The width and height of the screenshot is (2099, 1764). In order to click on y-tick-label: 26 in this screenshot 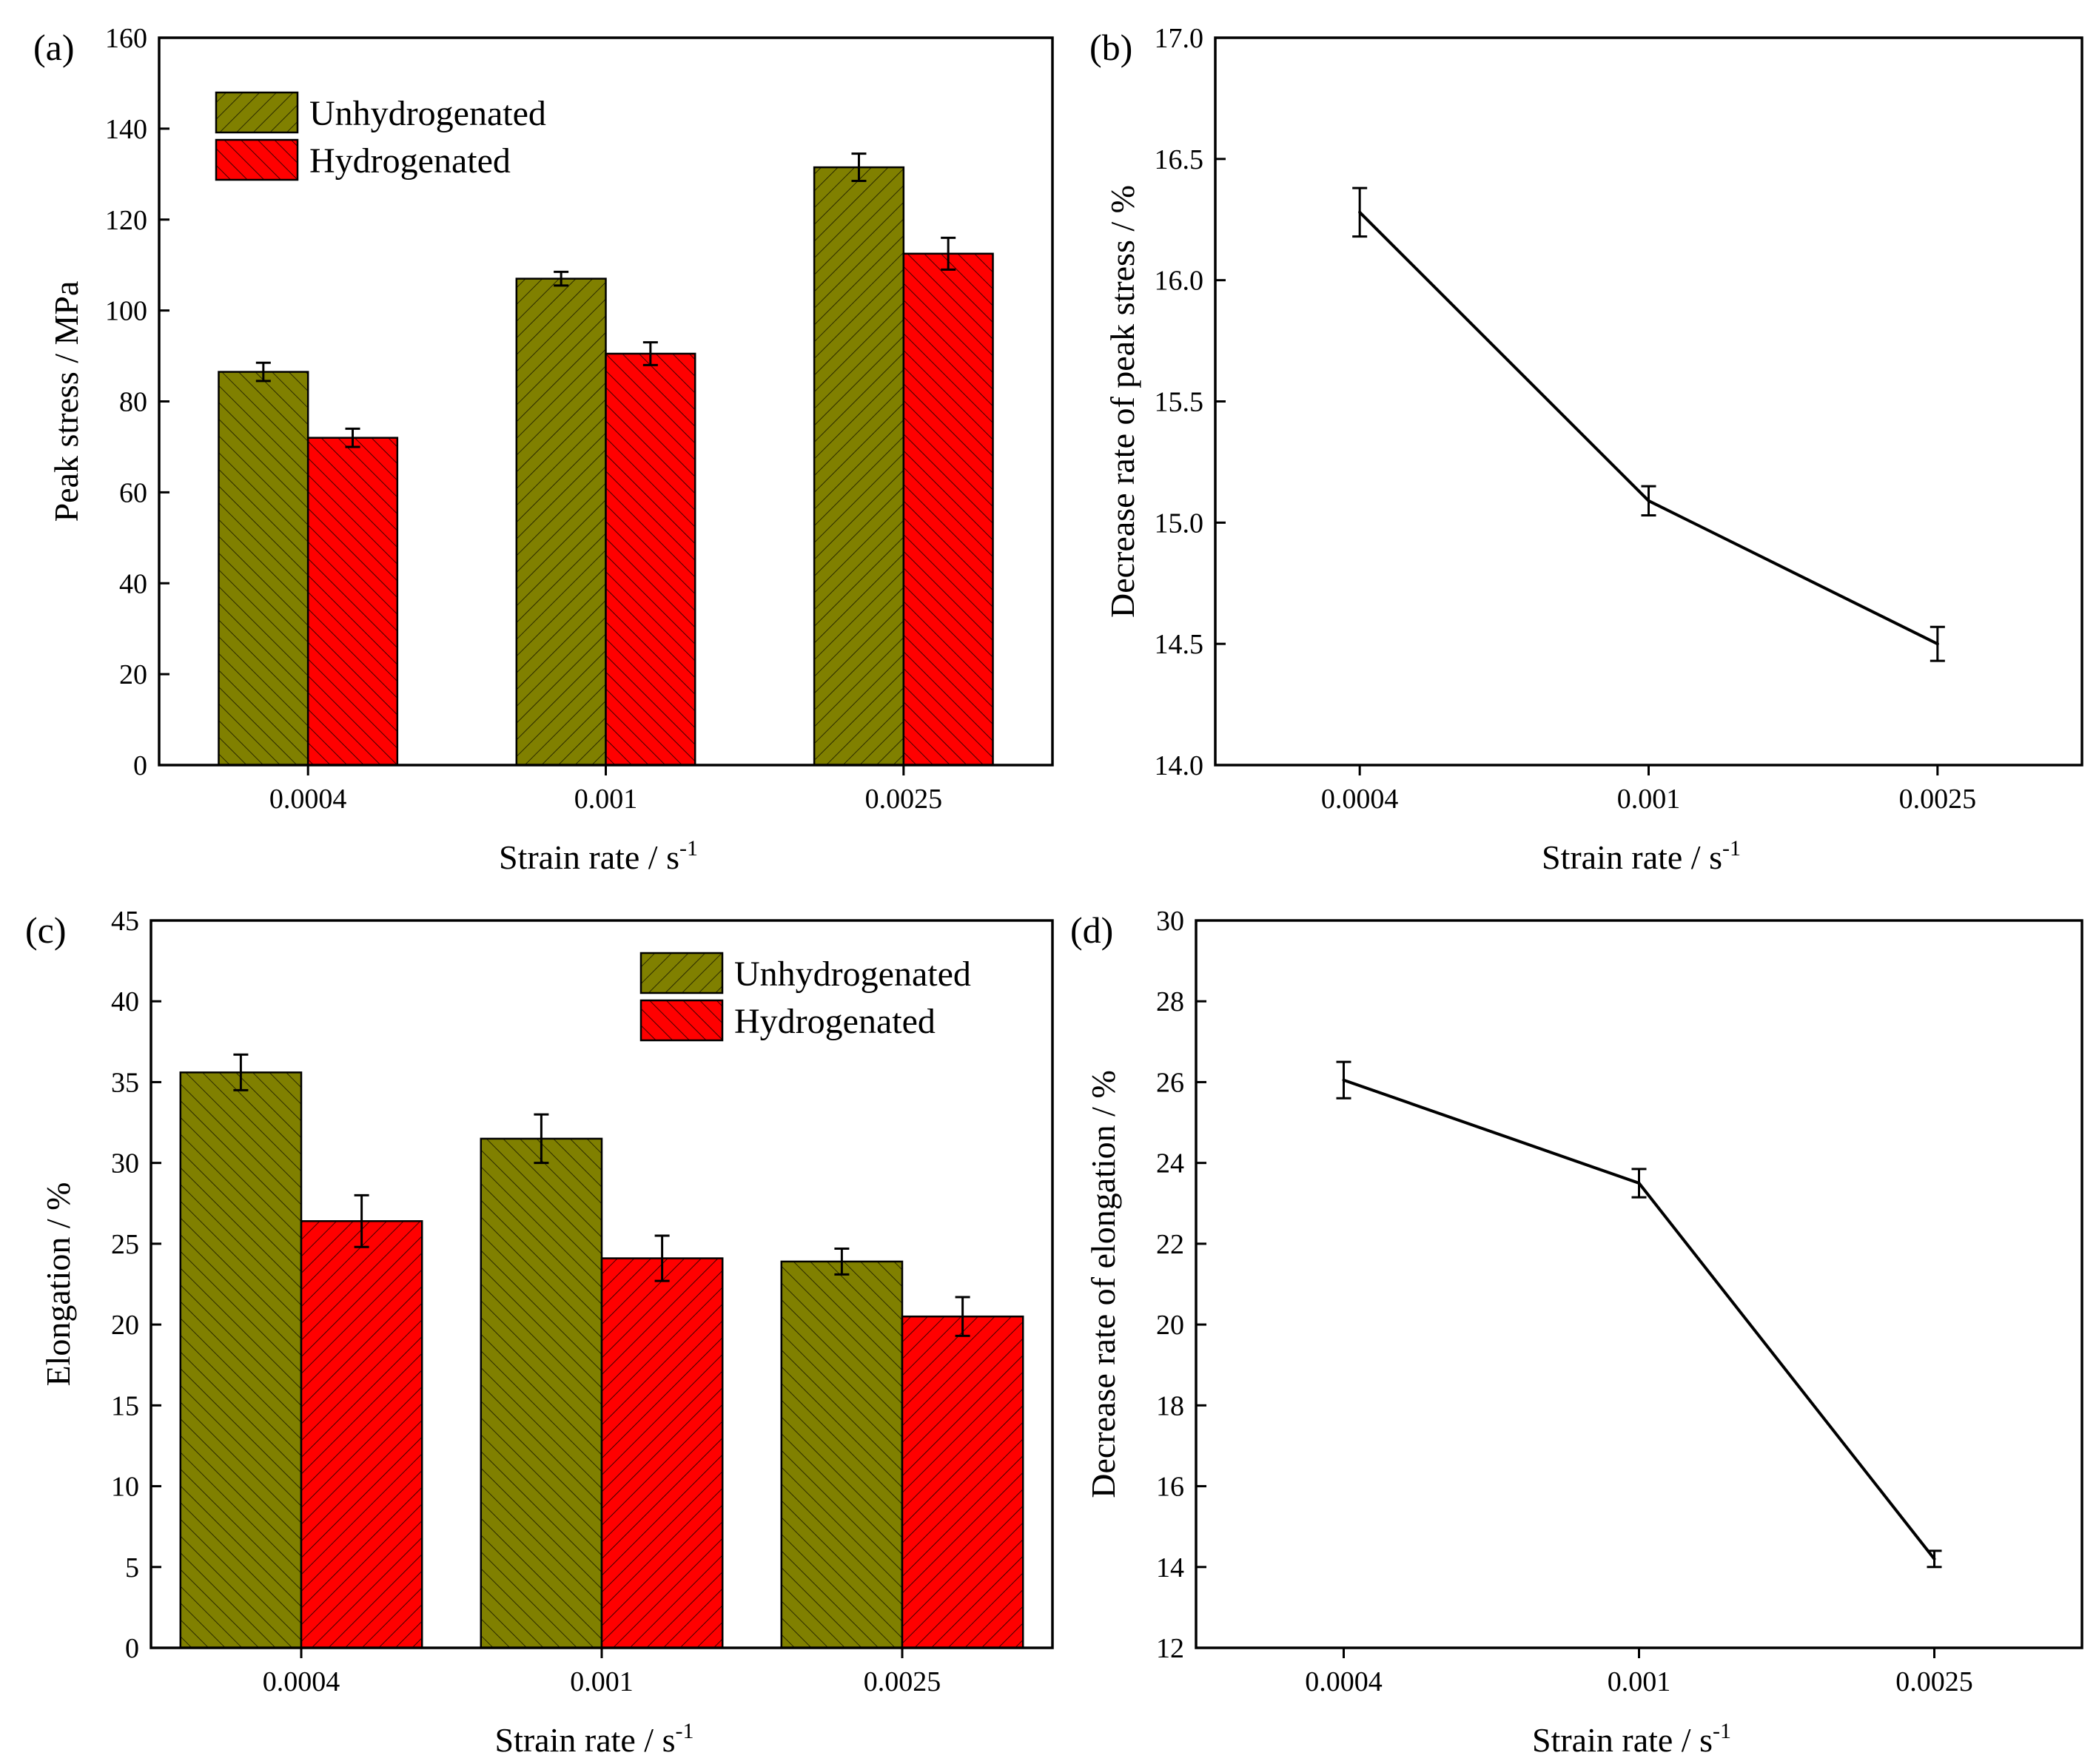, I will do `click(1170, 1082)`.